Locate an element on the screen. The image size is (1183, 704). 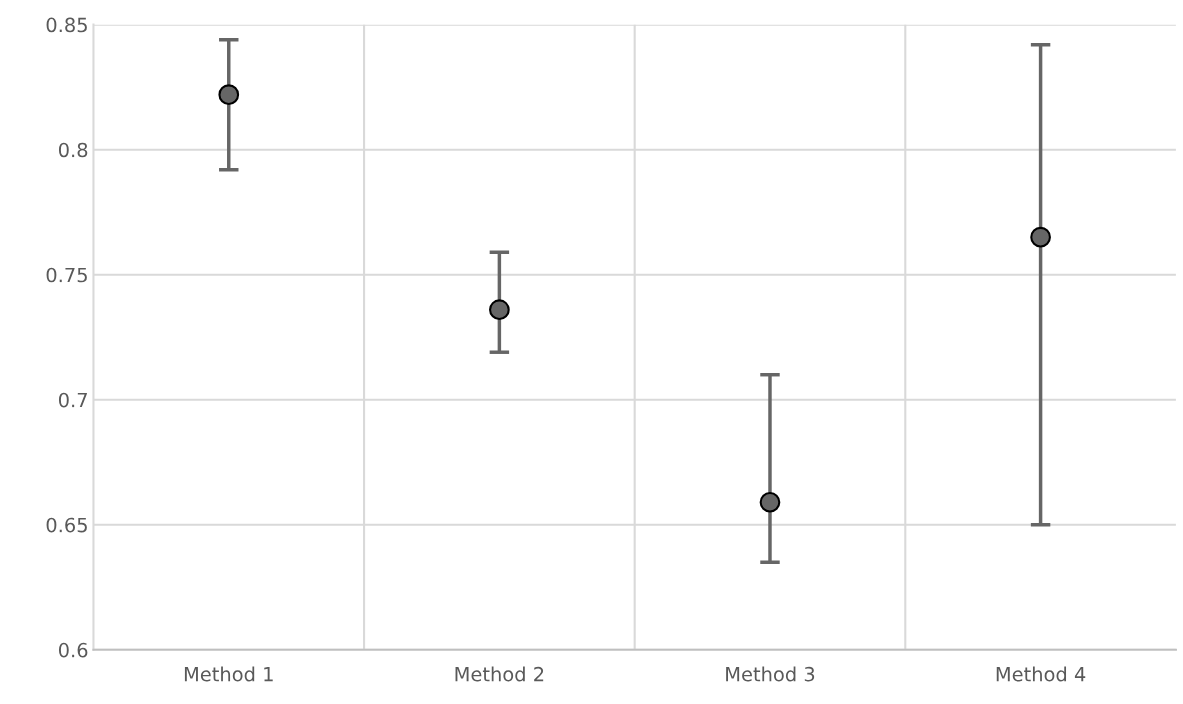
x-tick-label: Method 2 is located at coordinates (499, 674).